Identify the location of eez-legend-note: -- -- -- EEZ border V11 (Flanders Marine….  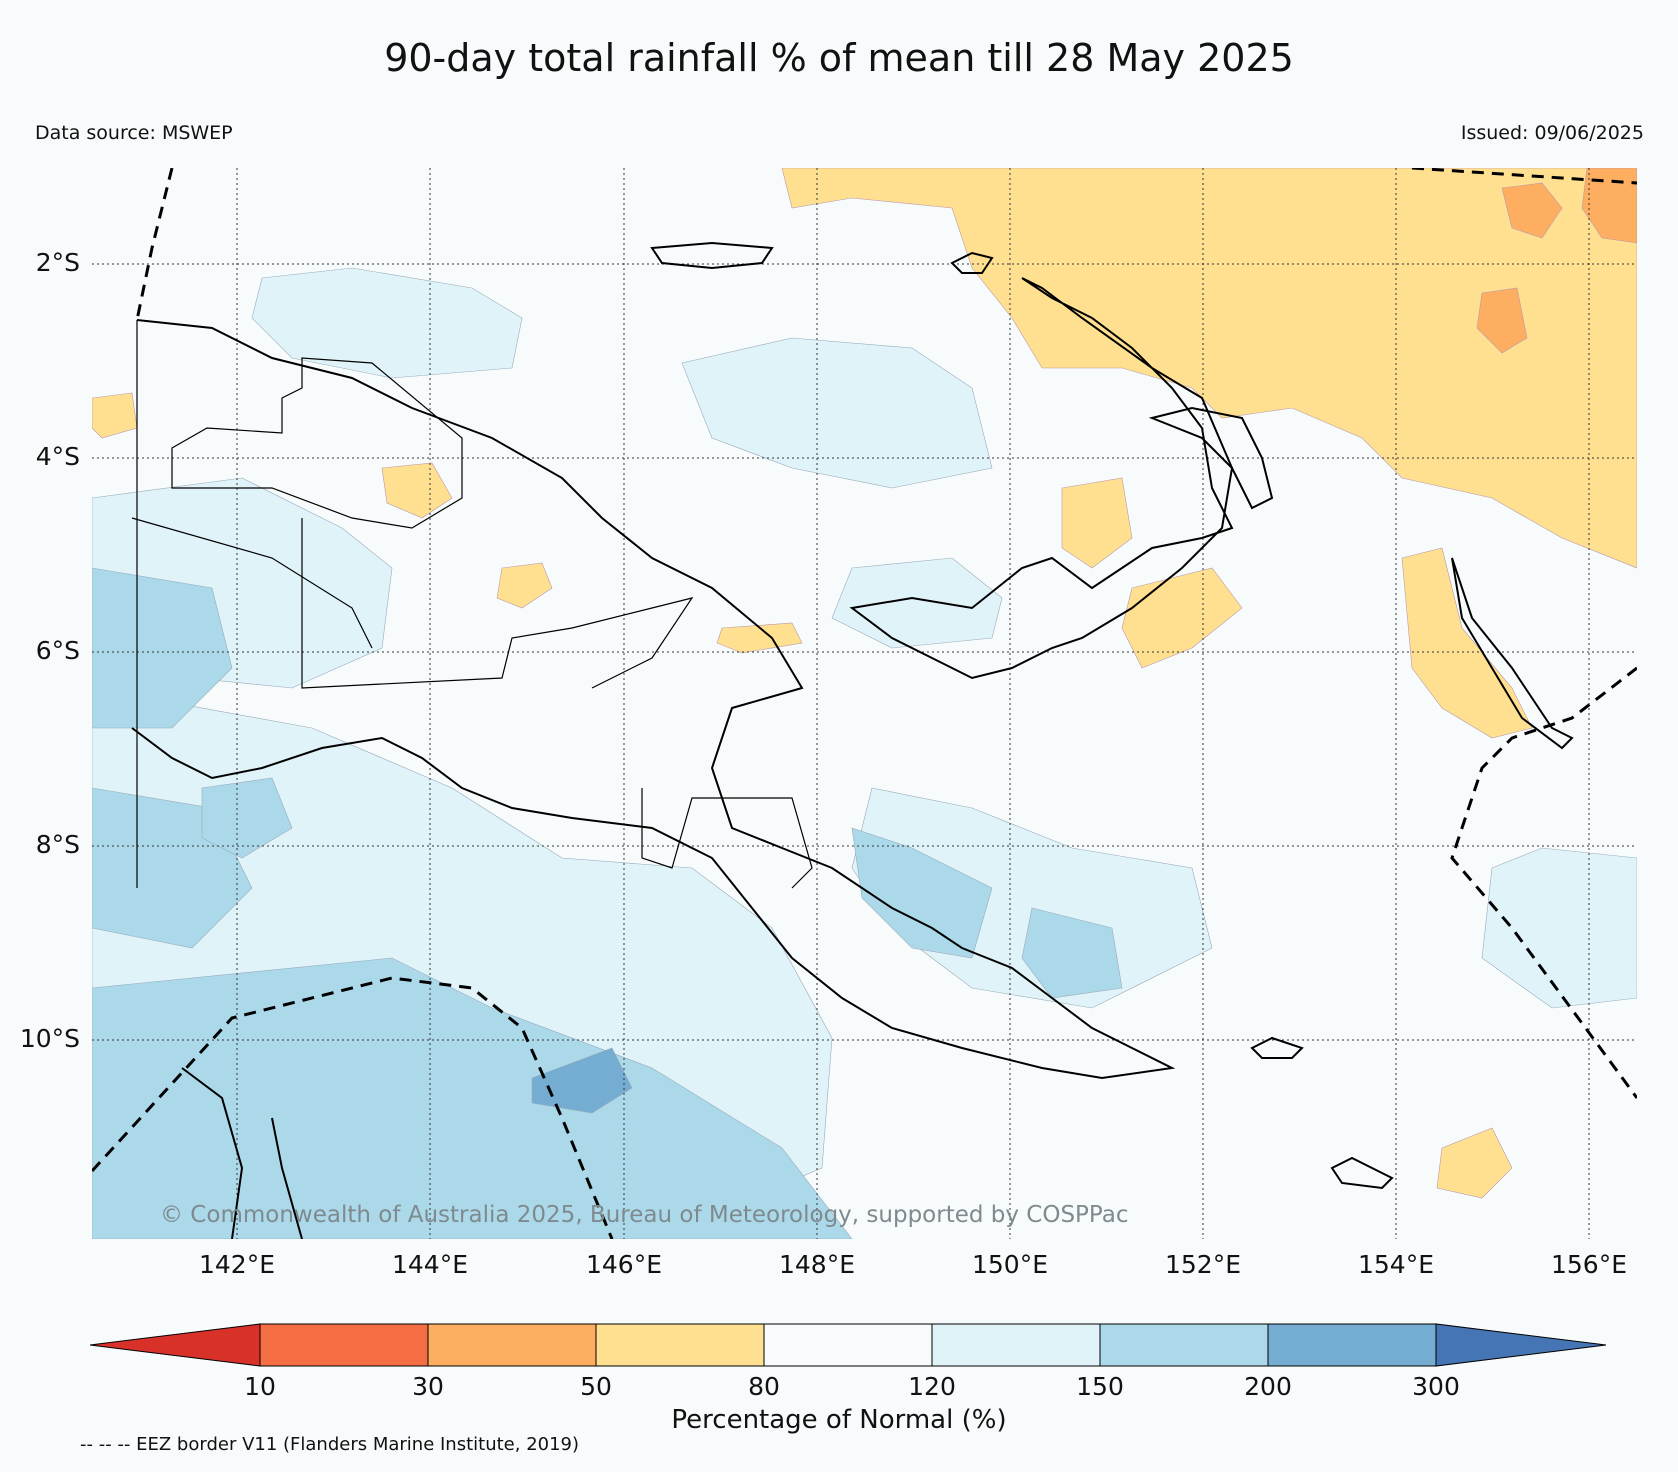
(330, 1444).